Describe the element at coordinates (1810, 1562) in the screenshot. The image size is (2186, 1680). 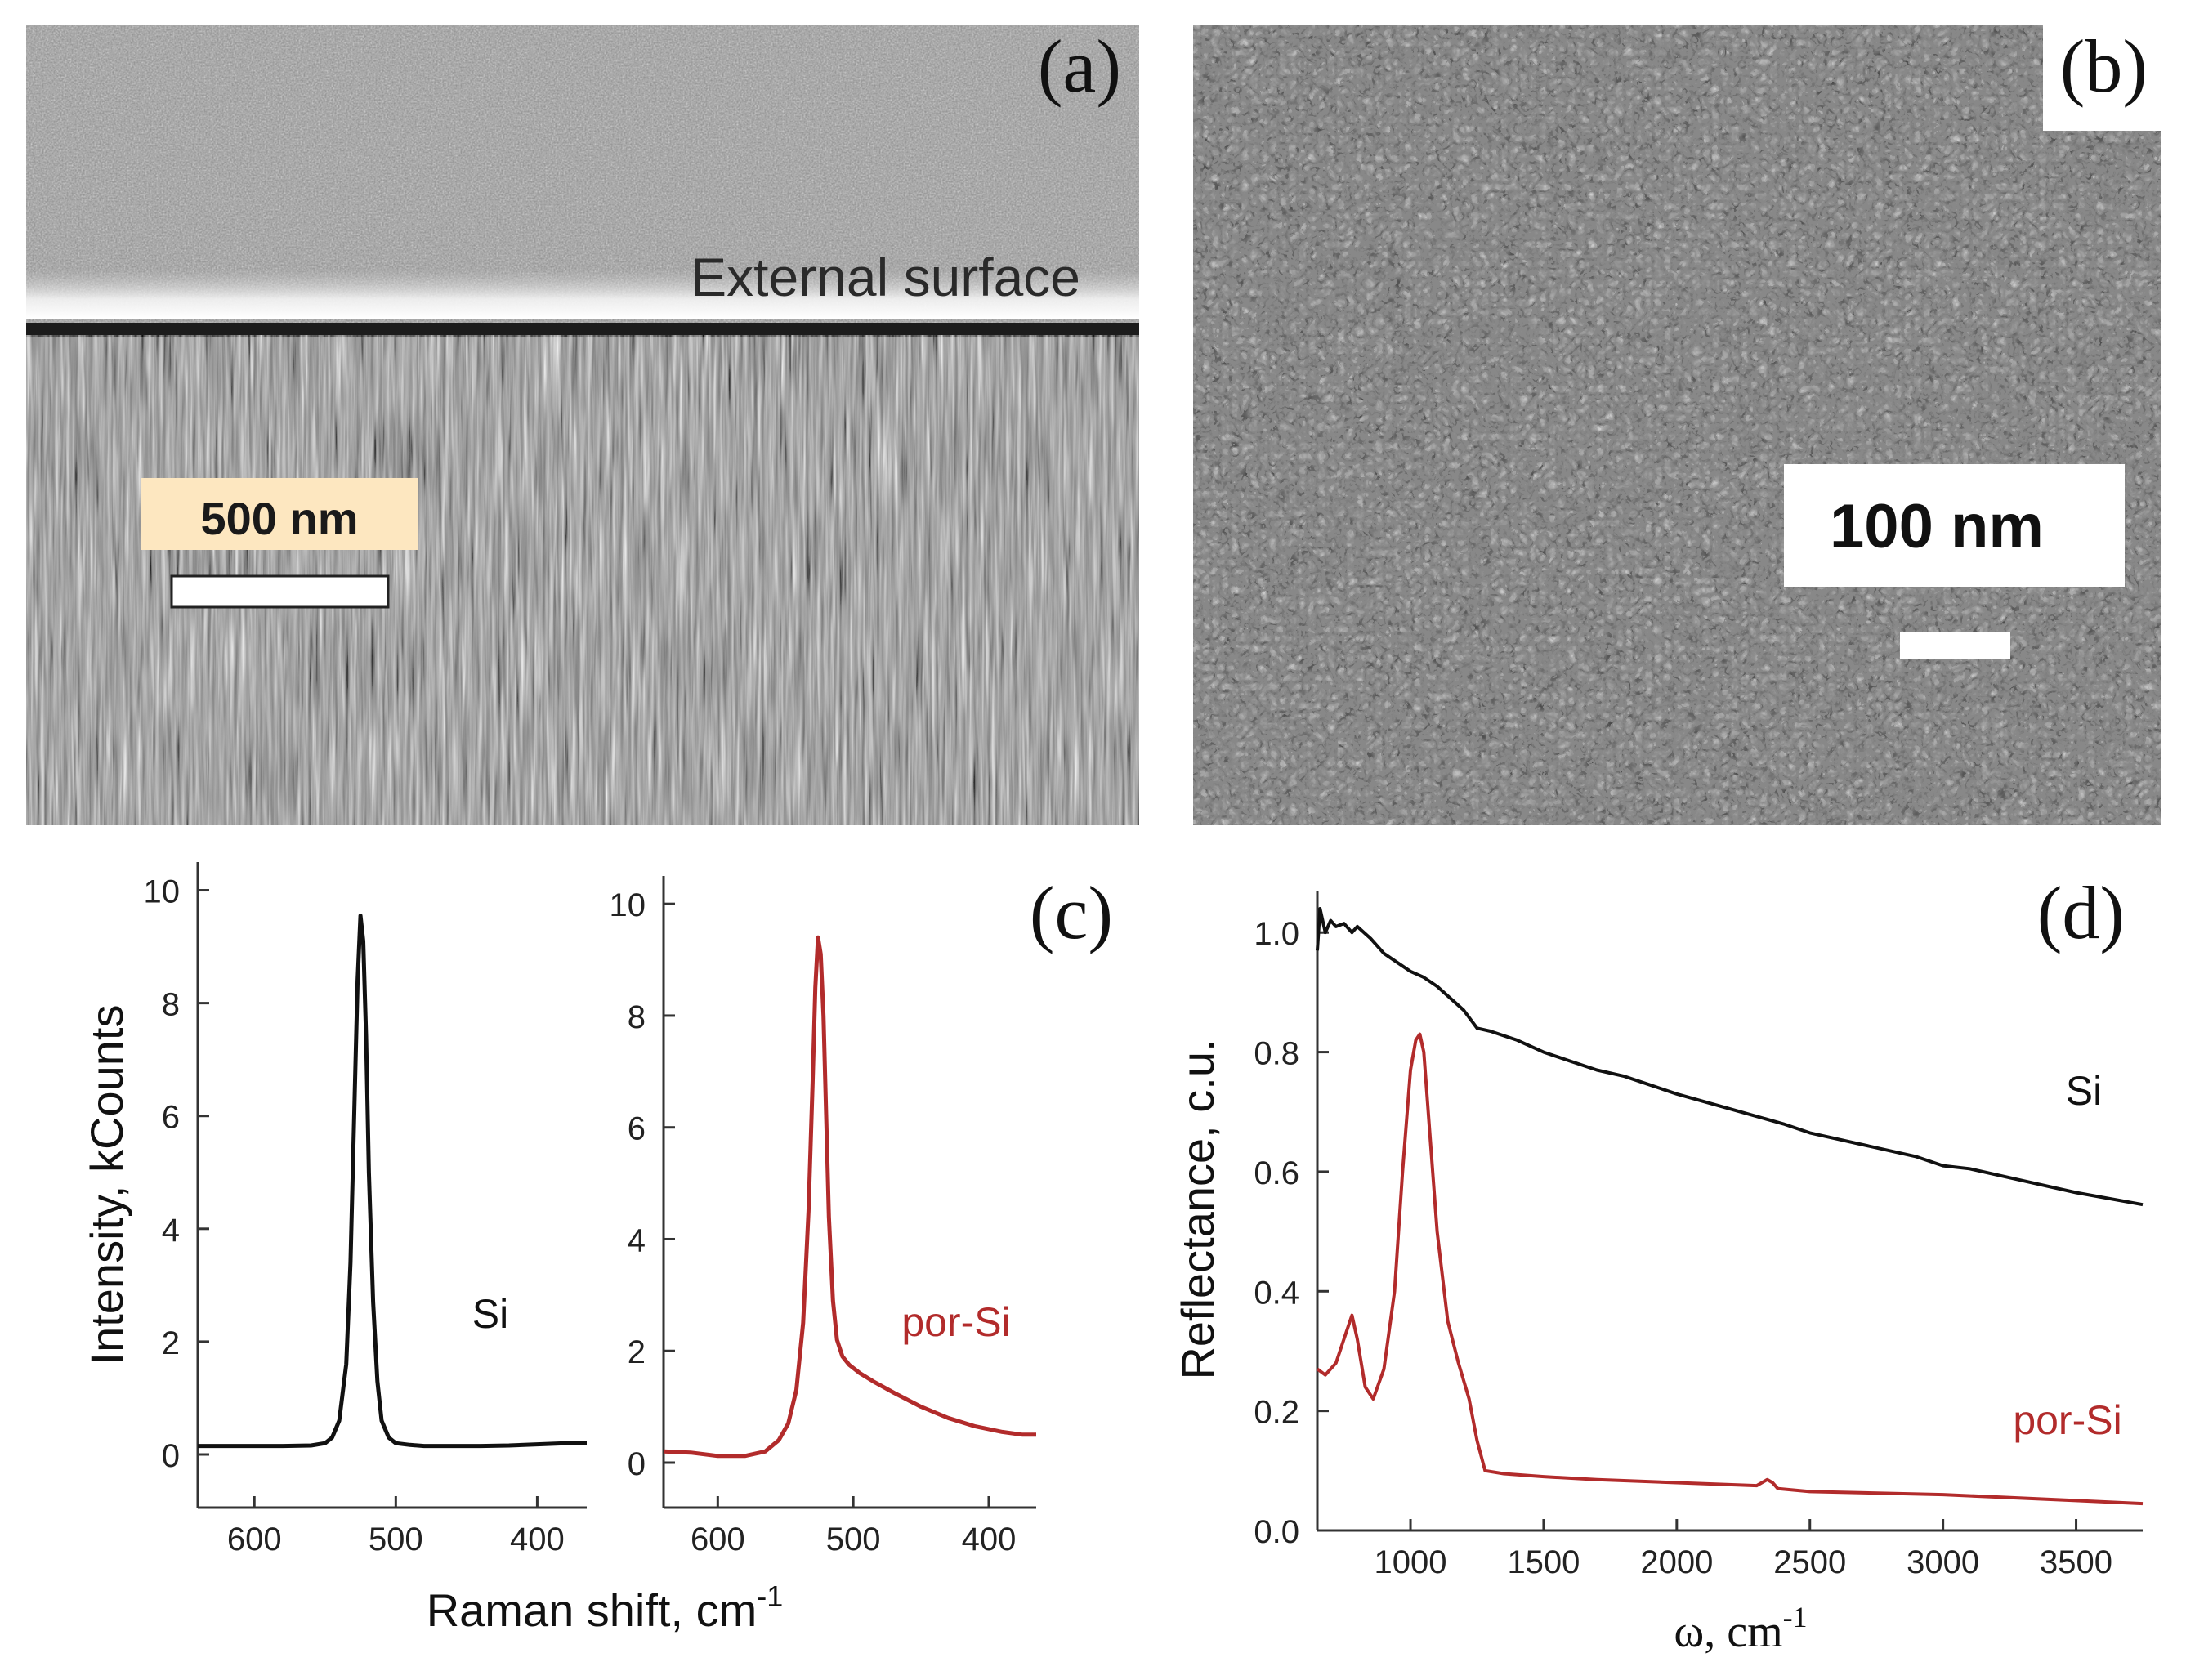
I see `reflectance-x-tick-label: 2500` at that location.